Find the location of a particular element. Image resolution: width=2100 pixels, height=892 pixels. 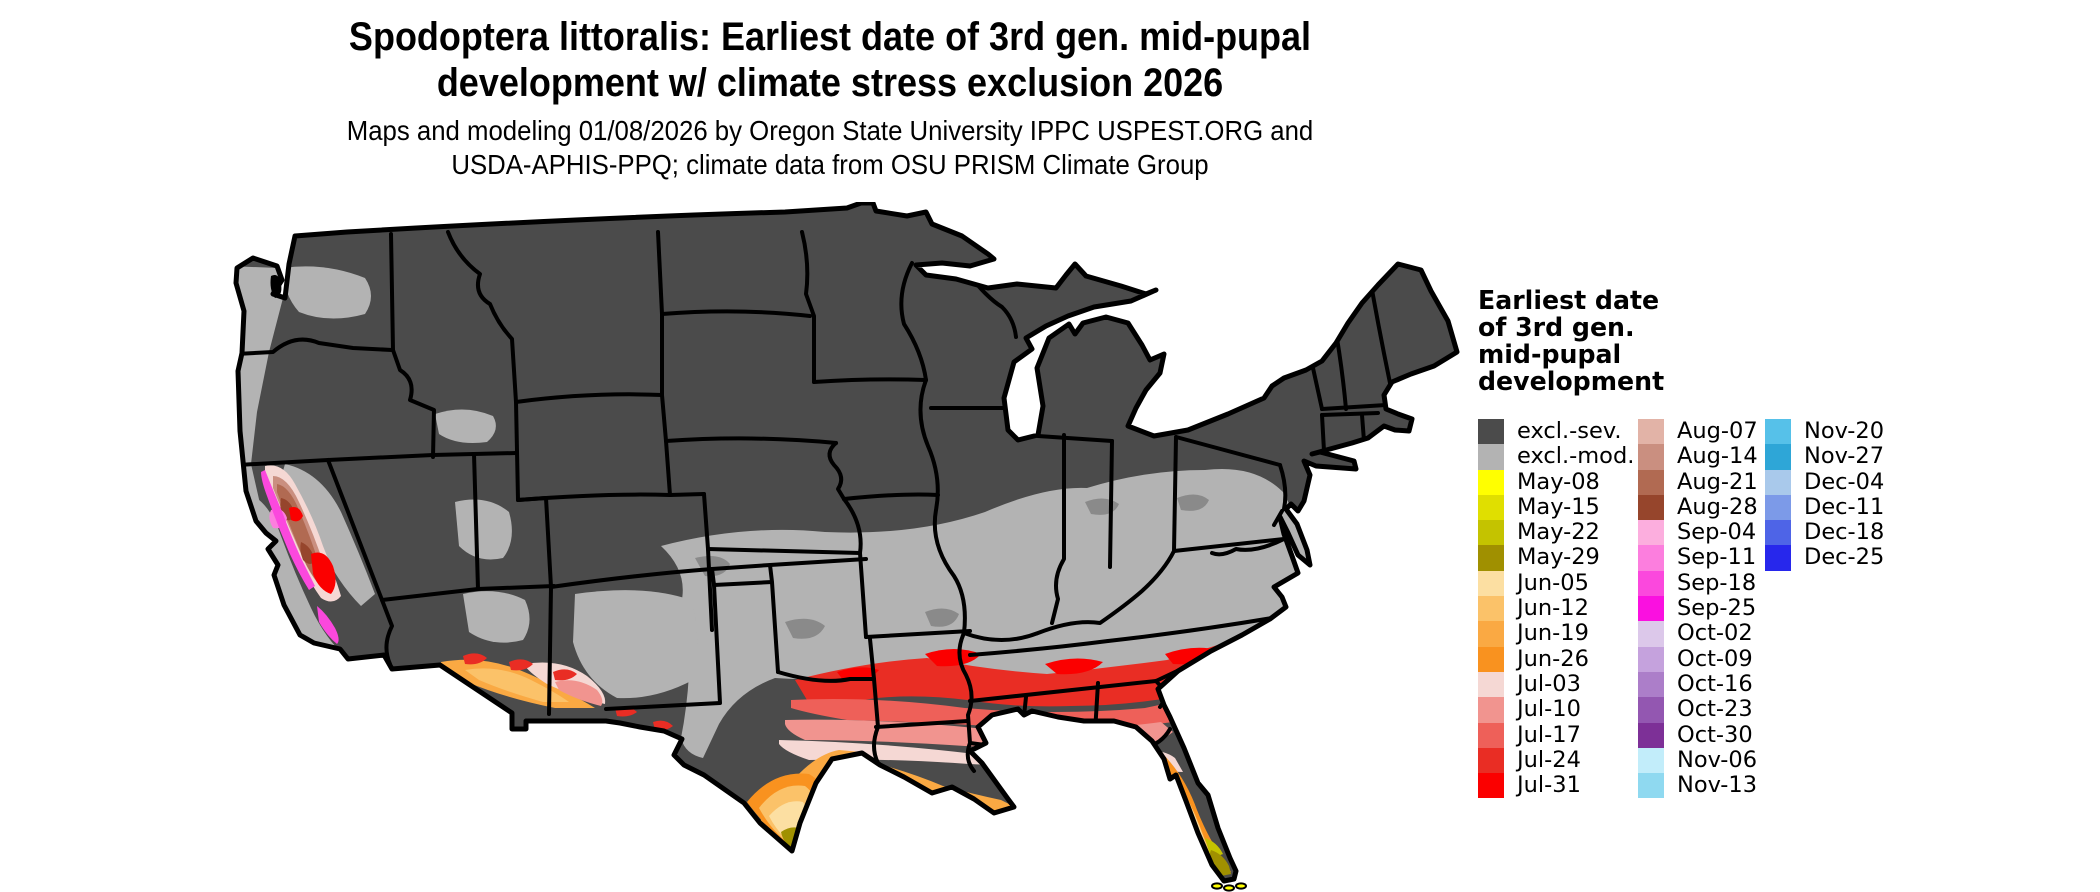

legend-title-line: development is located at coordinates (1571, 382).